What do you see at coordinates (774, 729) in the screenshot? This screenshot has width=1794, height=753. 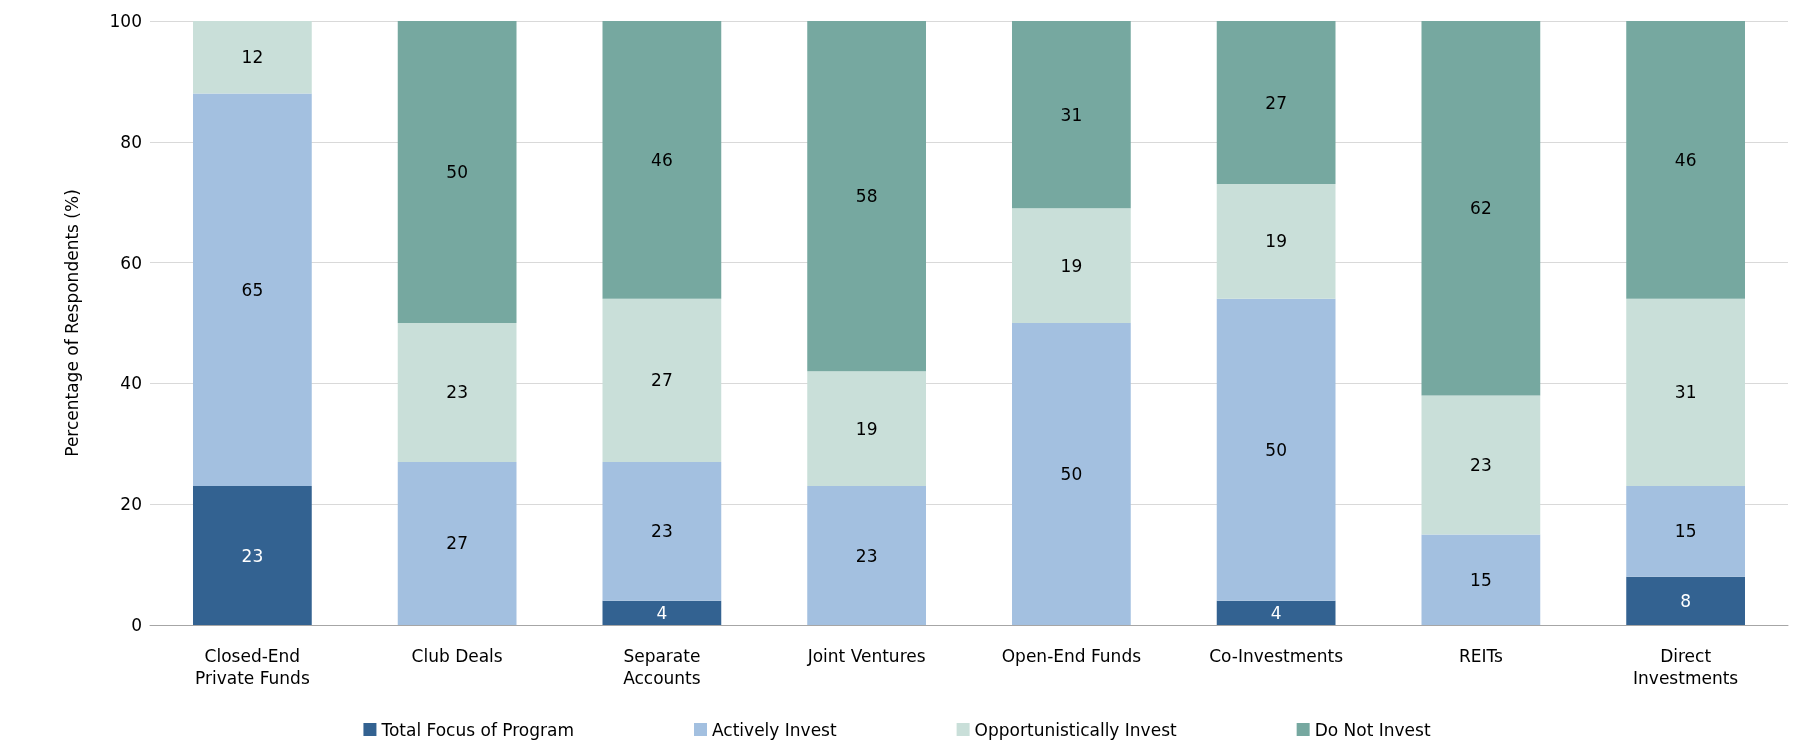 I see `legend-label: Actively Invest` at bounding box center [774, 729].